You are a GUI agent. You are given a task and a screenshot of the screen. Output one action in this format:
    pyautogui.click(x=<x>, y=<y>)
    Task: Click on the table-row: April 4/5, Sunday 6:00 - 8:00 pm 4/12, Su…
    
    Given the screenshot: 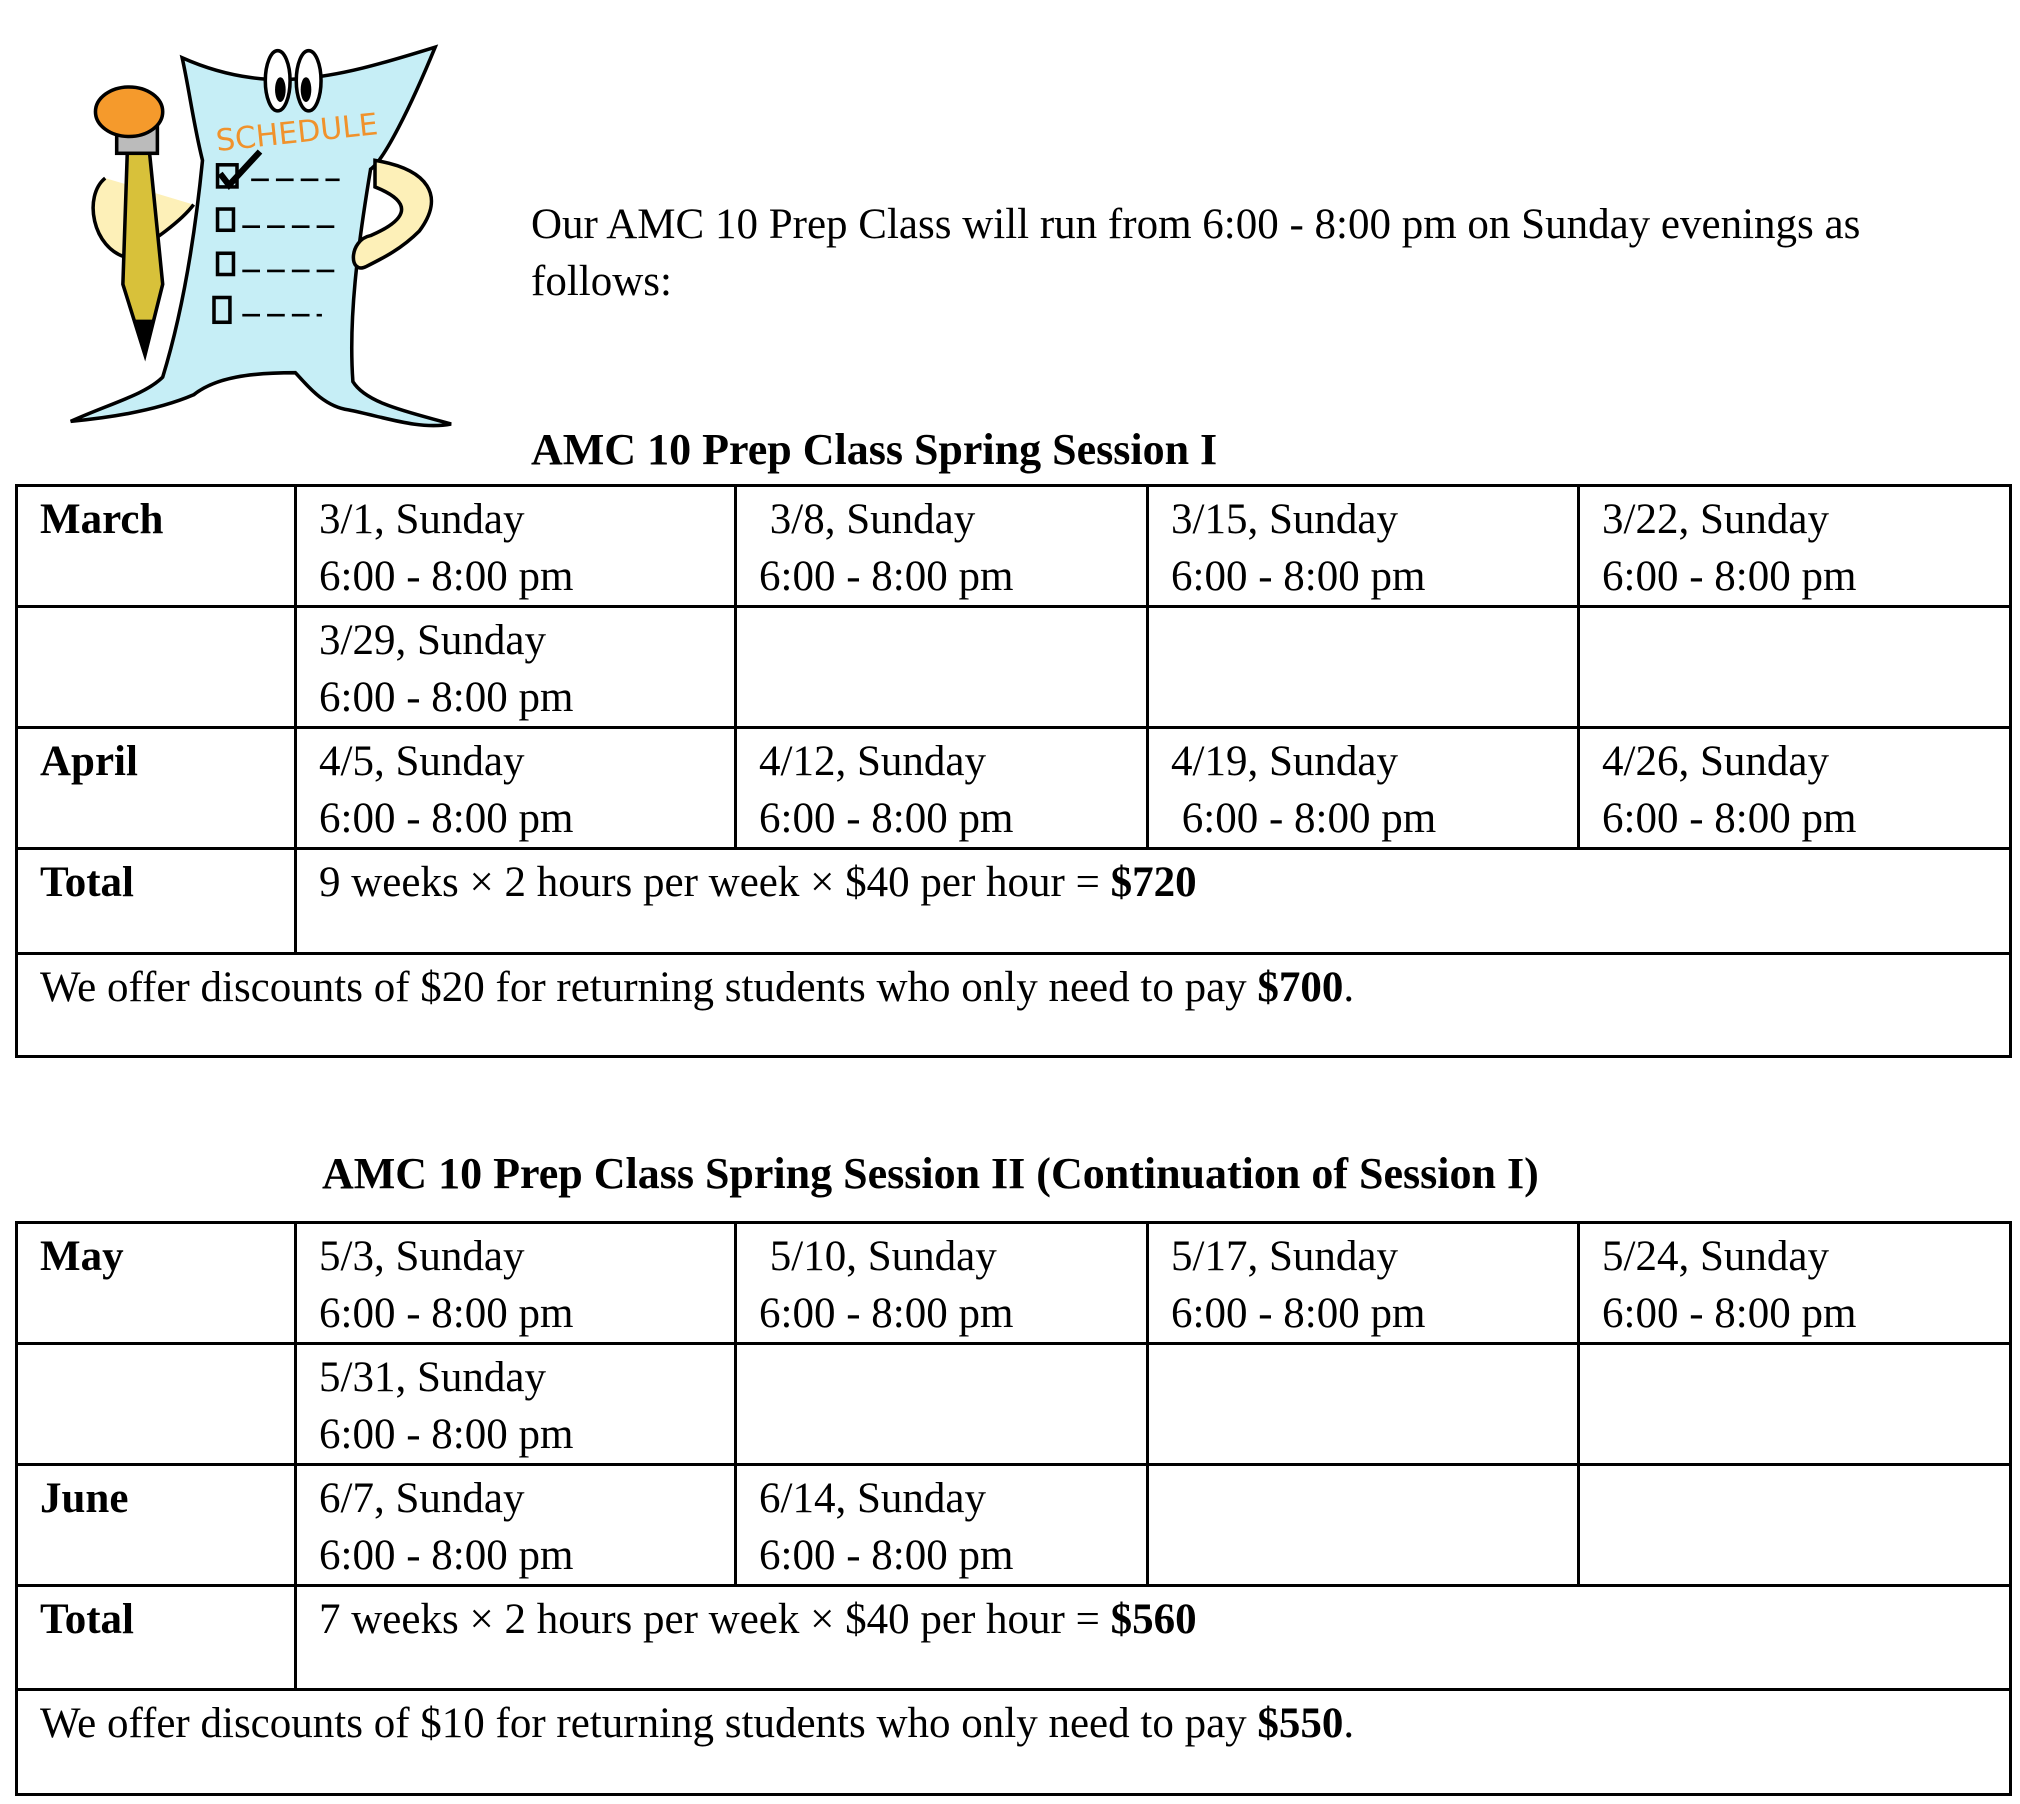 What is the action you would take?
    pyautogui.click(x=1013, y=788)
    